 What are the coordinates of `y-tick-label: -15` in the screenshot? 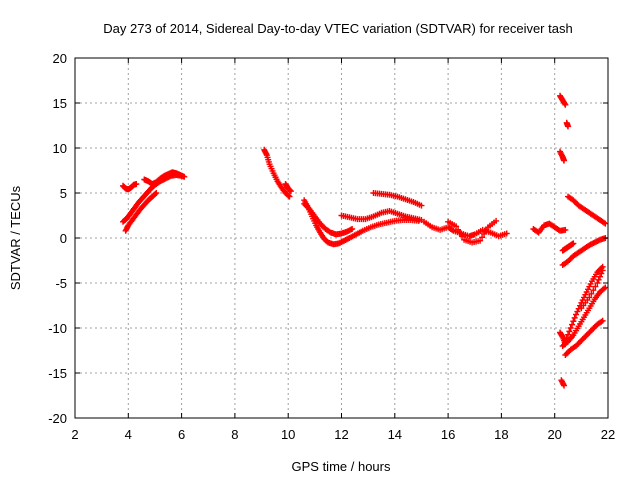 It's located at (57, 373).